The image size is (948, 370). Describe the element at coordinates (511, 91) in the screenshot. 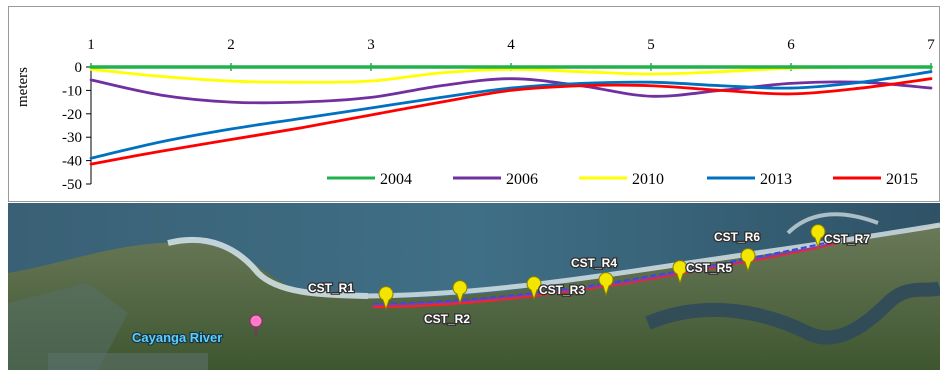

I see `series-line-2006` at that location.